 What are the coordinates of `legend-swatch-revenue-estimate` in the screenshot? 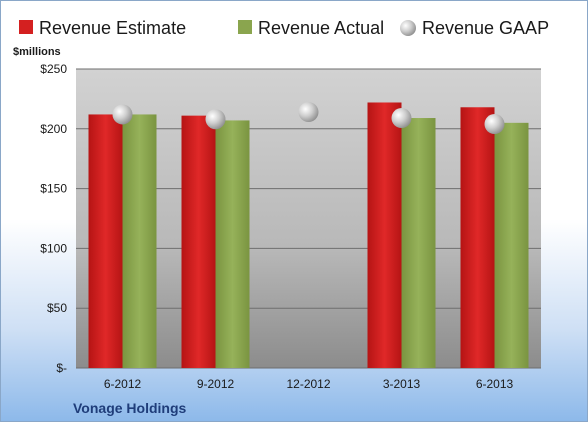 It's located at (26, 27).